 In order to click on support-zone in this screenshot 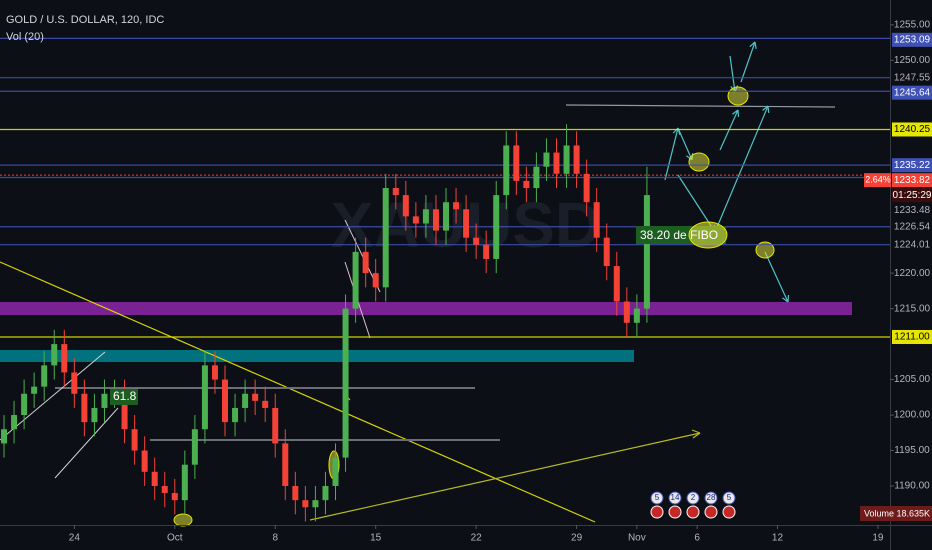, I will do `click(317, 356)`.